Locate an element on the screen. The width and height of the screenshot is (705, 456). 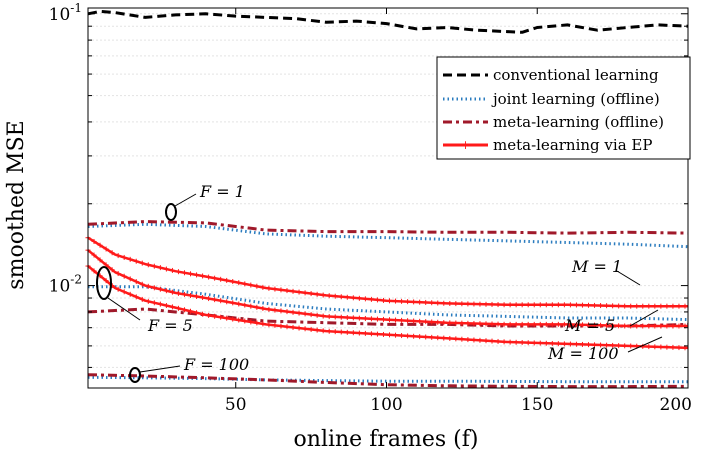
x-axis-title: online frames (f) is located at coordinates (386, 439).